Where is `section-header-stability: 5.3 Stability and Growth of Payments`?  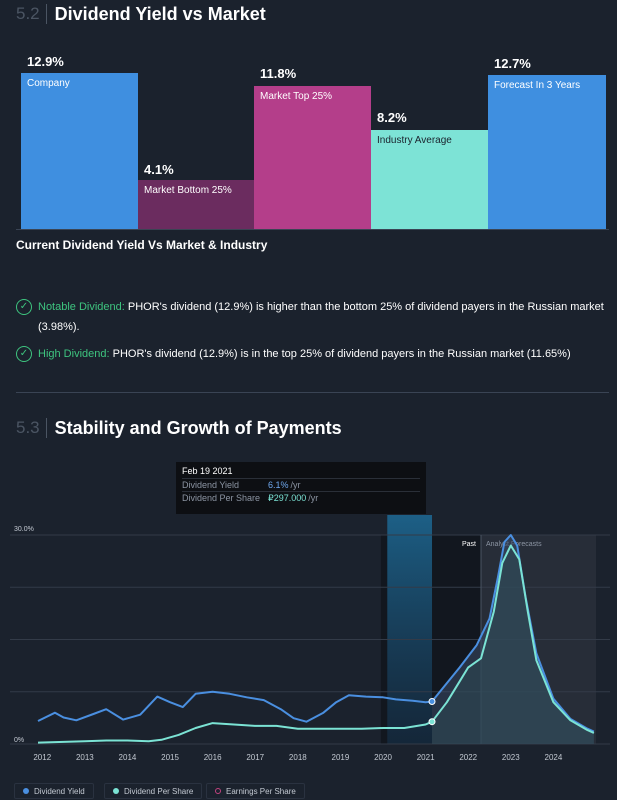
section-header-stability: 5.3 Stability and Growth of Payments is located at coordinates (179, 428).